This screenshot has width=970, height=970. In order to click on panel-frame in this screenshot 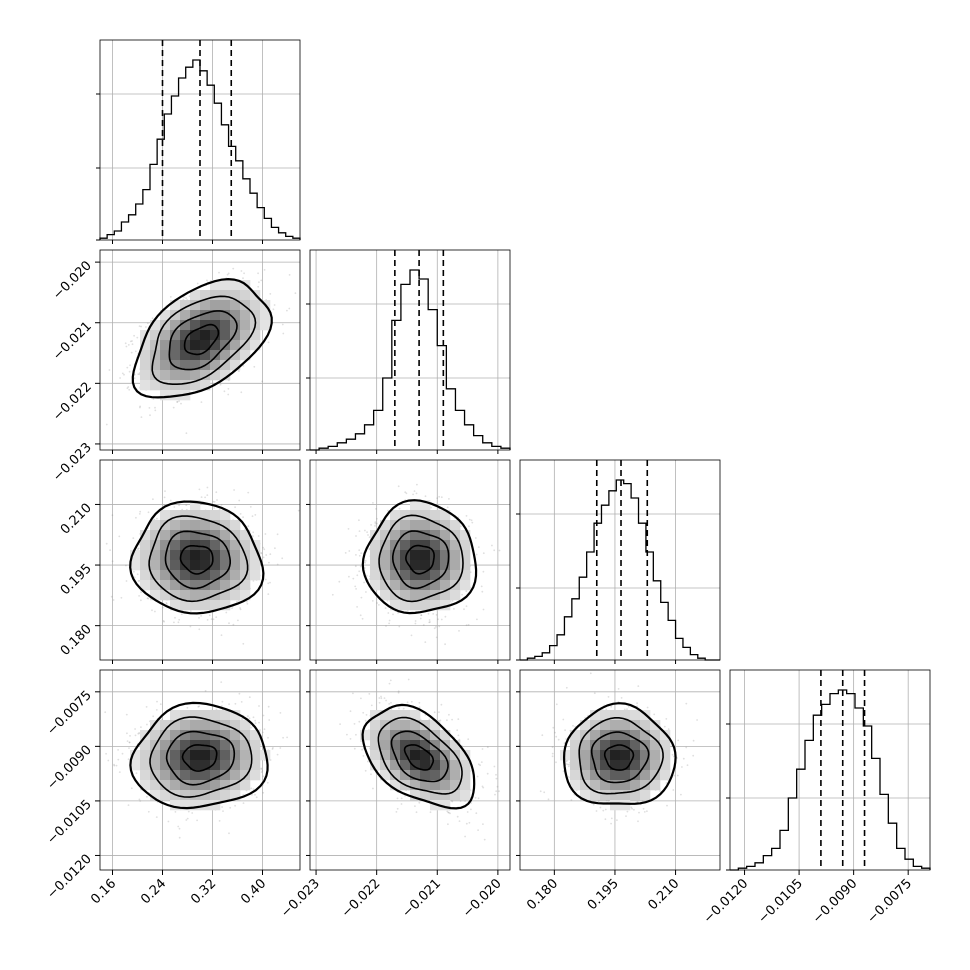, I will do `click(200, 140)`.